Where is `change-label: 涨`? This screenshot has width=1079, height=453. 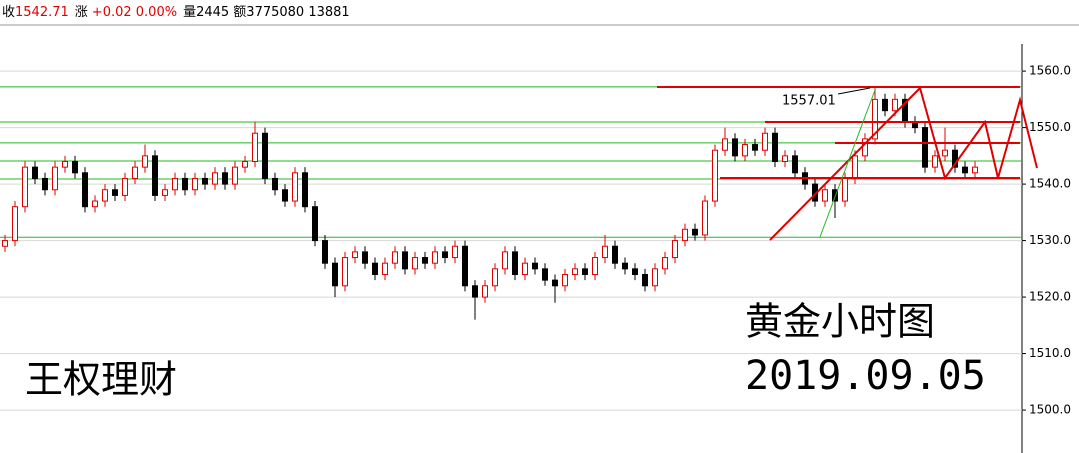 change-label: 涨 is located at coordinates (81, 12).